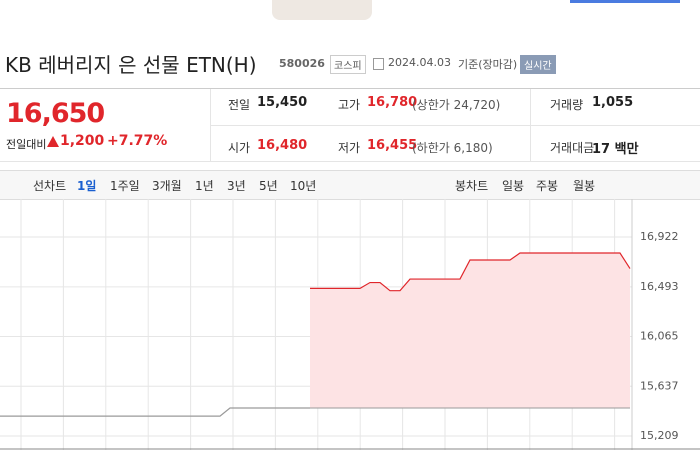  Describe the element at coordinates (239, 105) in the screenshot. I see `stat-label: 전일` at that location.